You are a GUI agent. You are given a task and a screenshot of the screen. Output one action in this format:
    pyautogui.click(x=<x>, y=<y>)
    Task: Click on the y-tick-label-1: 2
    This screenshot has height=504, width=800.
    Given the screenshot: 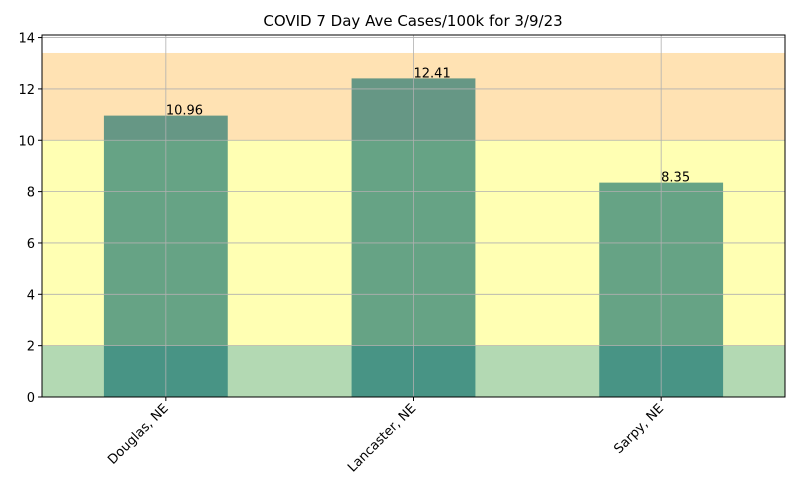 What is the action you would take?
    pyautogui.click(x=31, y=347)
    